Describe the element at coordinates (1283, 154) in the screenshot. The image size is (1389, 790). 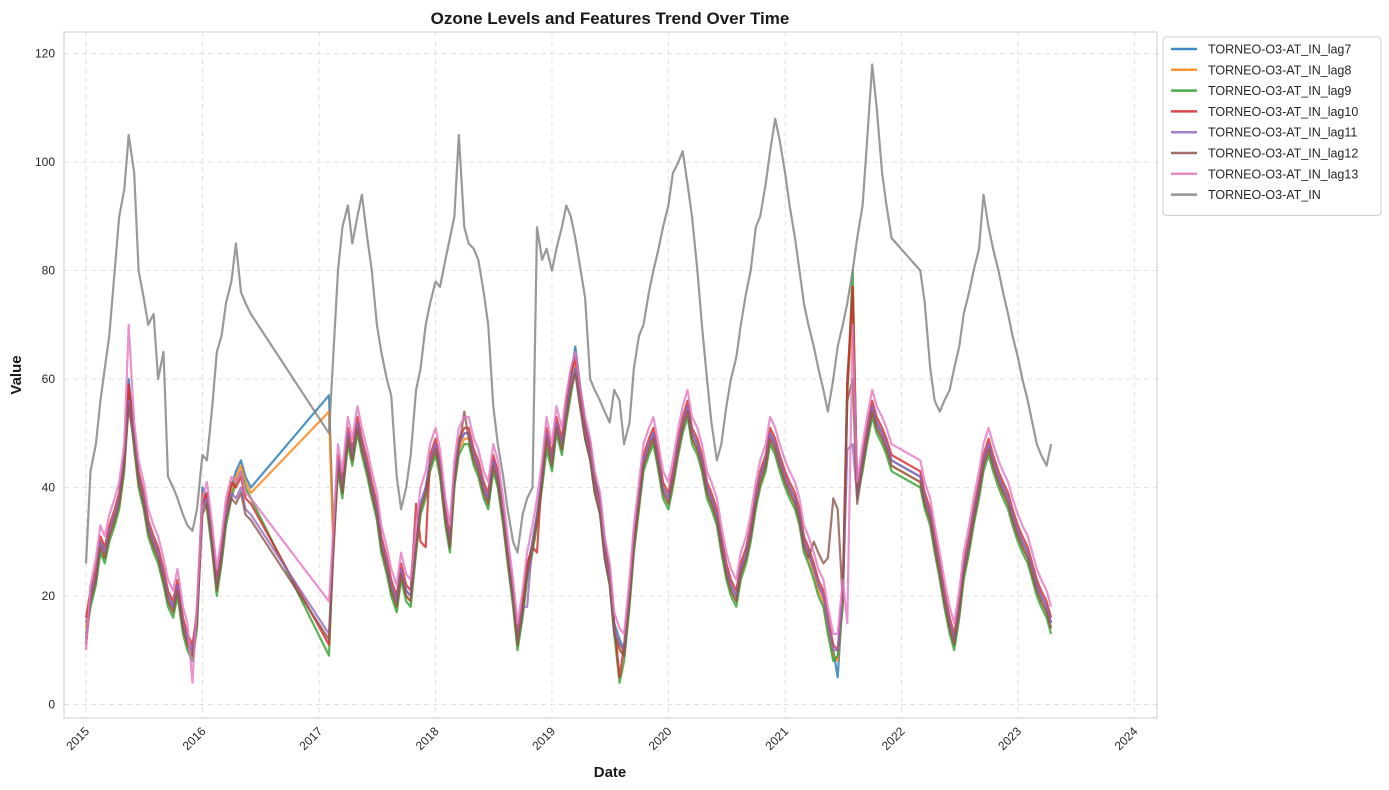
I see `legend-label: TORNEO-O3-AT_IN_lag12` at that location.